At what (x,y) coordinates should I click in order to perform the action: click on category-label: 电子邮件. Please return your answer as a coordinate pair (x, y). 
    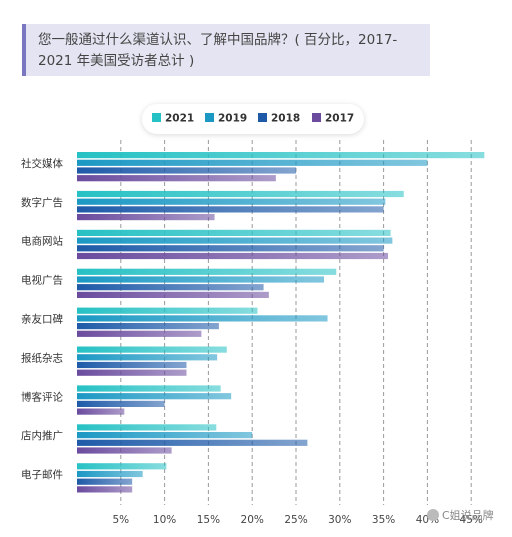
    Looking at the image, I should click on (42, 474).